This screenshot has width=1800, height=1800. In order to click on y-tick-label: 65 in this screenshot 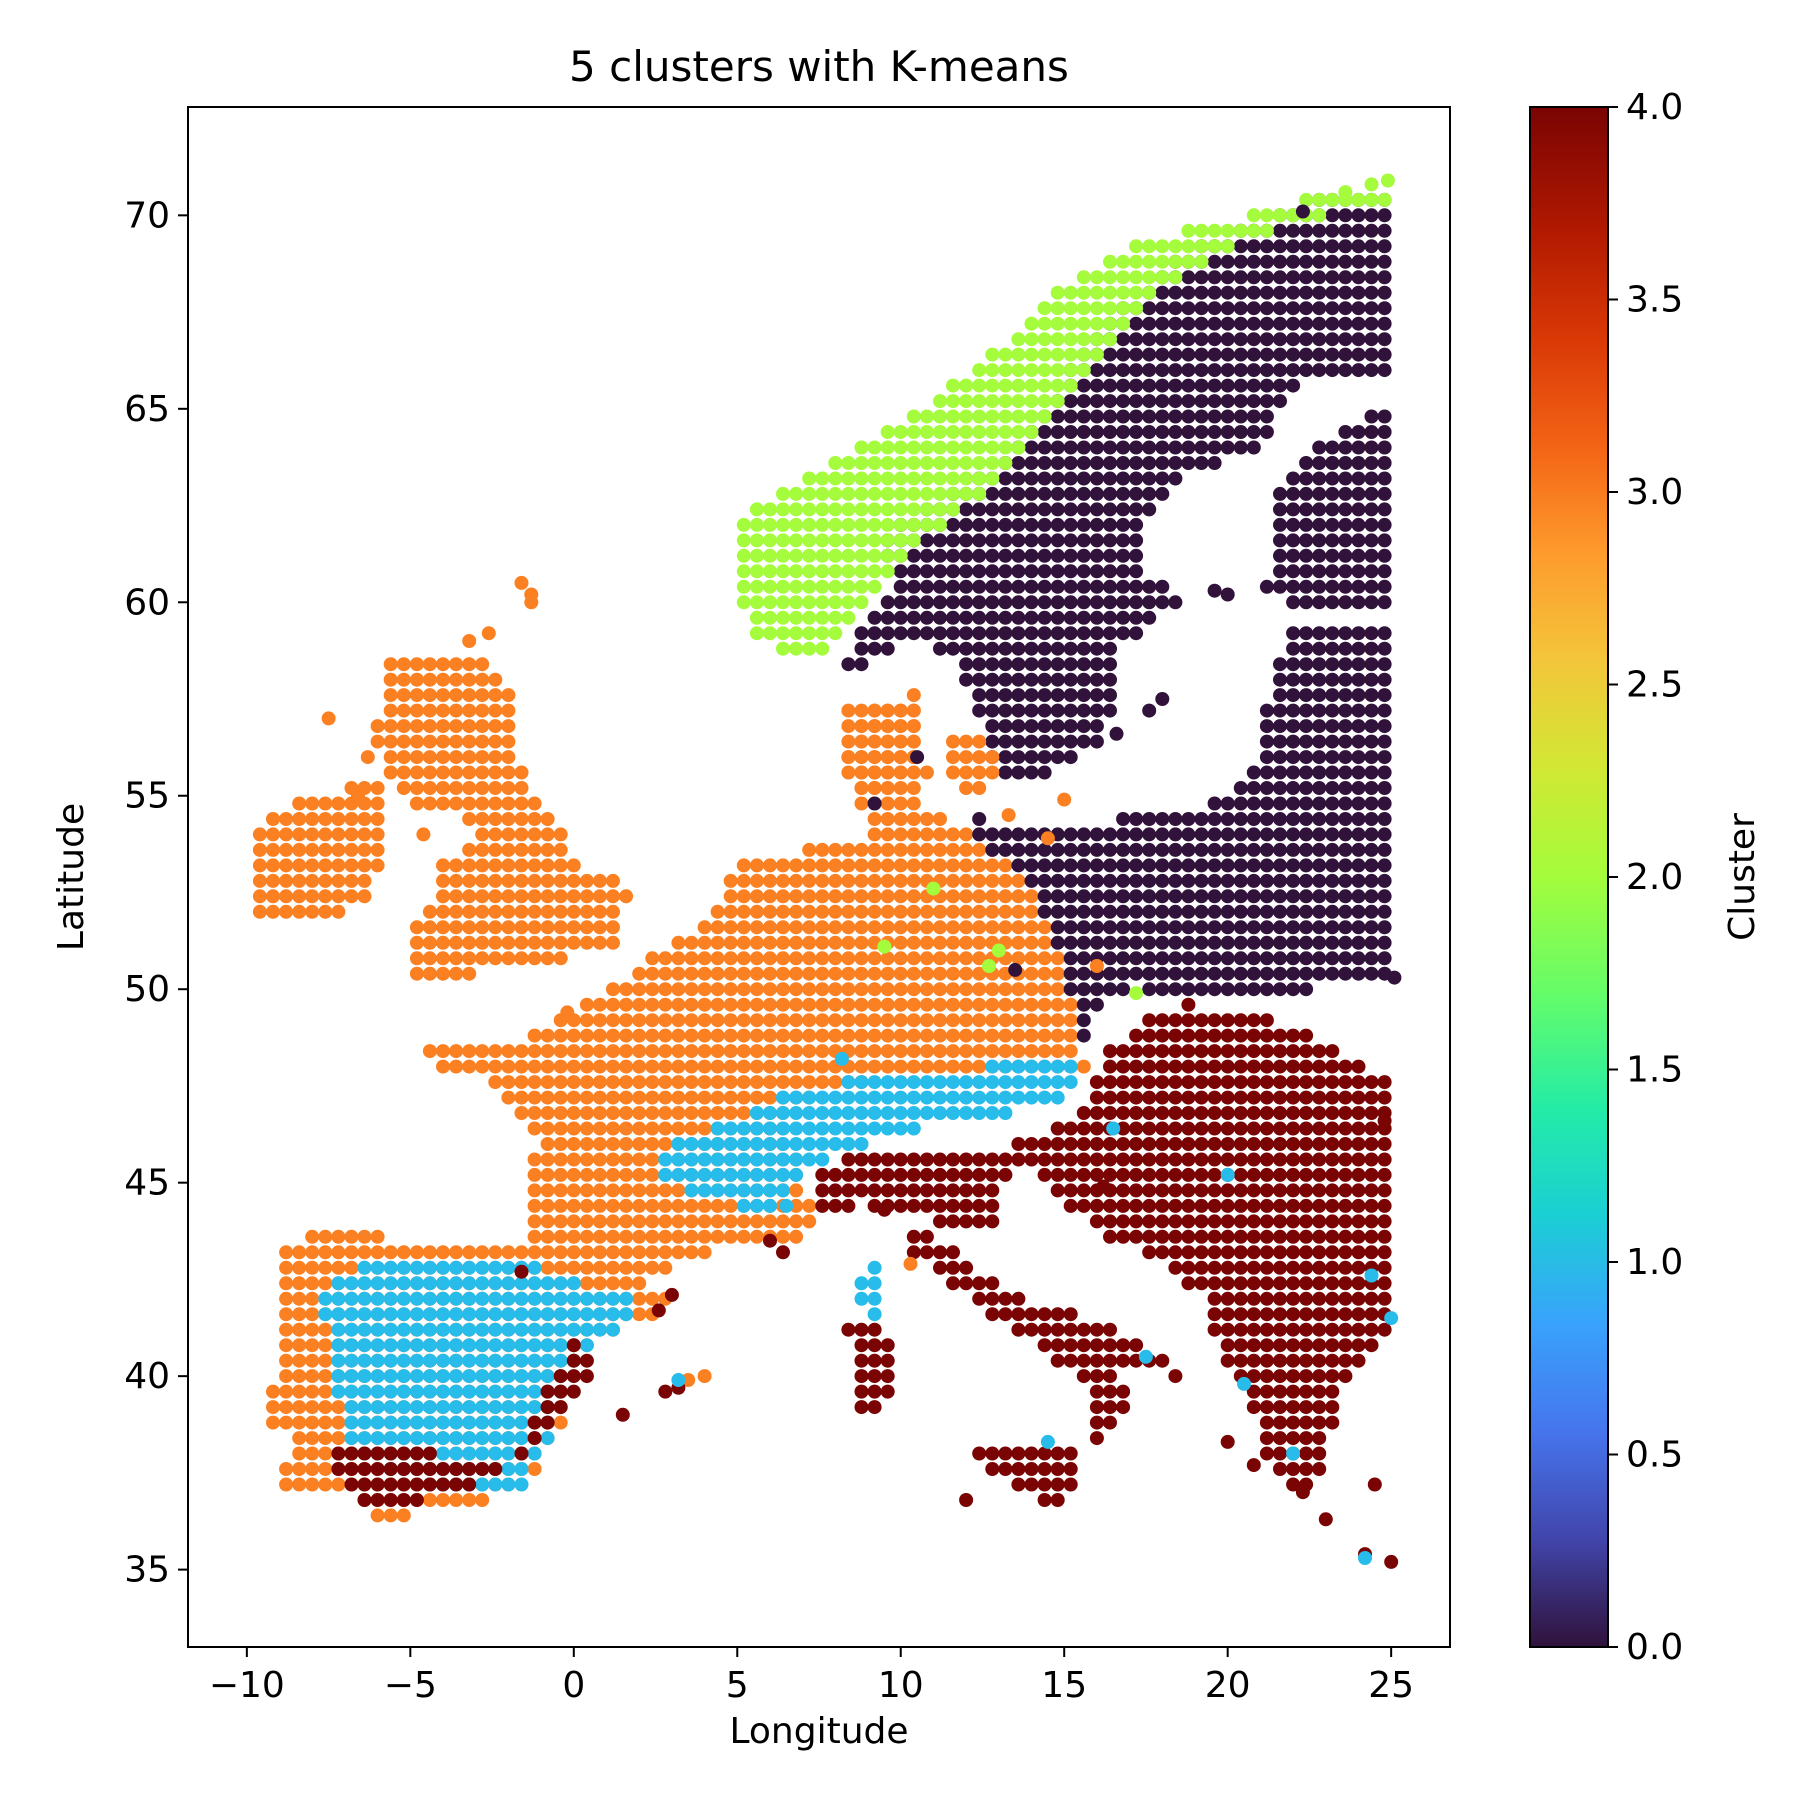, I will do `click(147, 409)`.